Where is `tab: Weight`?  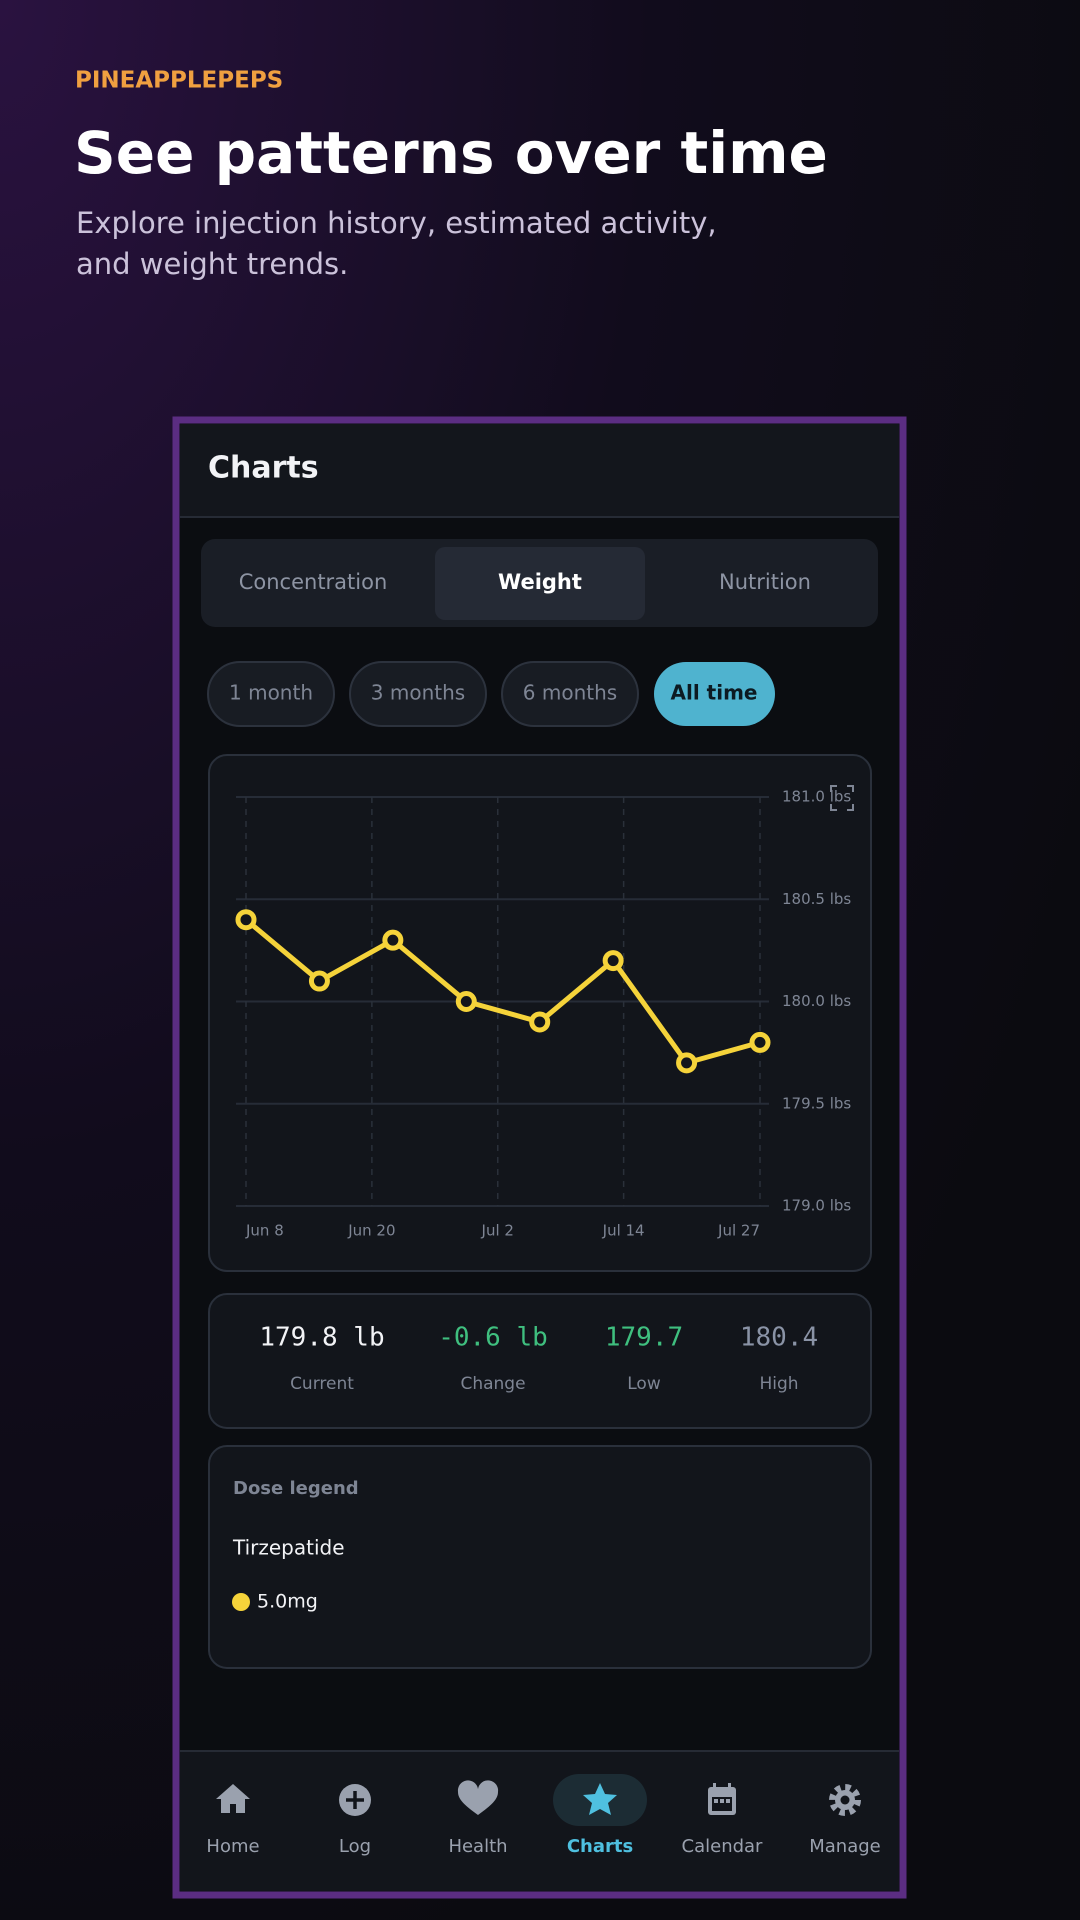
tab: Weight is located at coordinates (540, 582).